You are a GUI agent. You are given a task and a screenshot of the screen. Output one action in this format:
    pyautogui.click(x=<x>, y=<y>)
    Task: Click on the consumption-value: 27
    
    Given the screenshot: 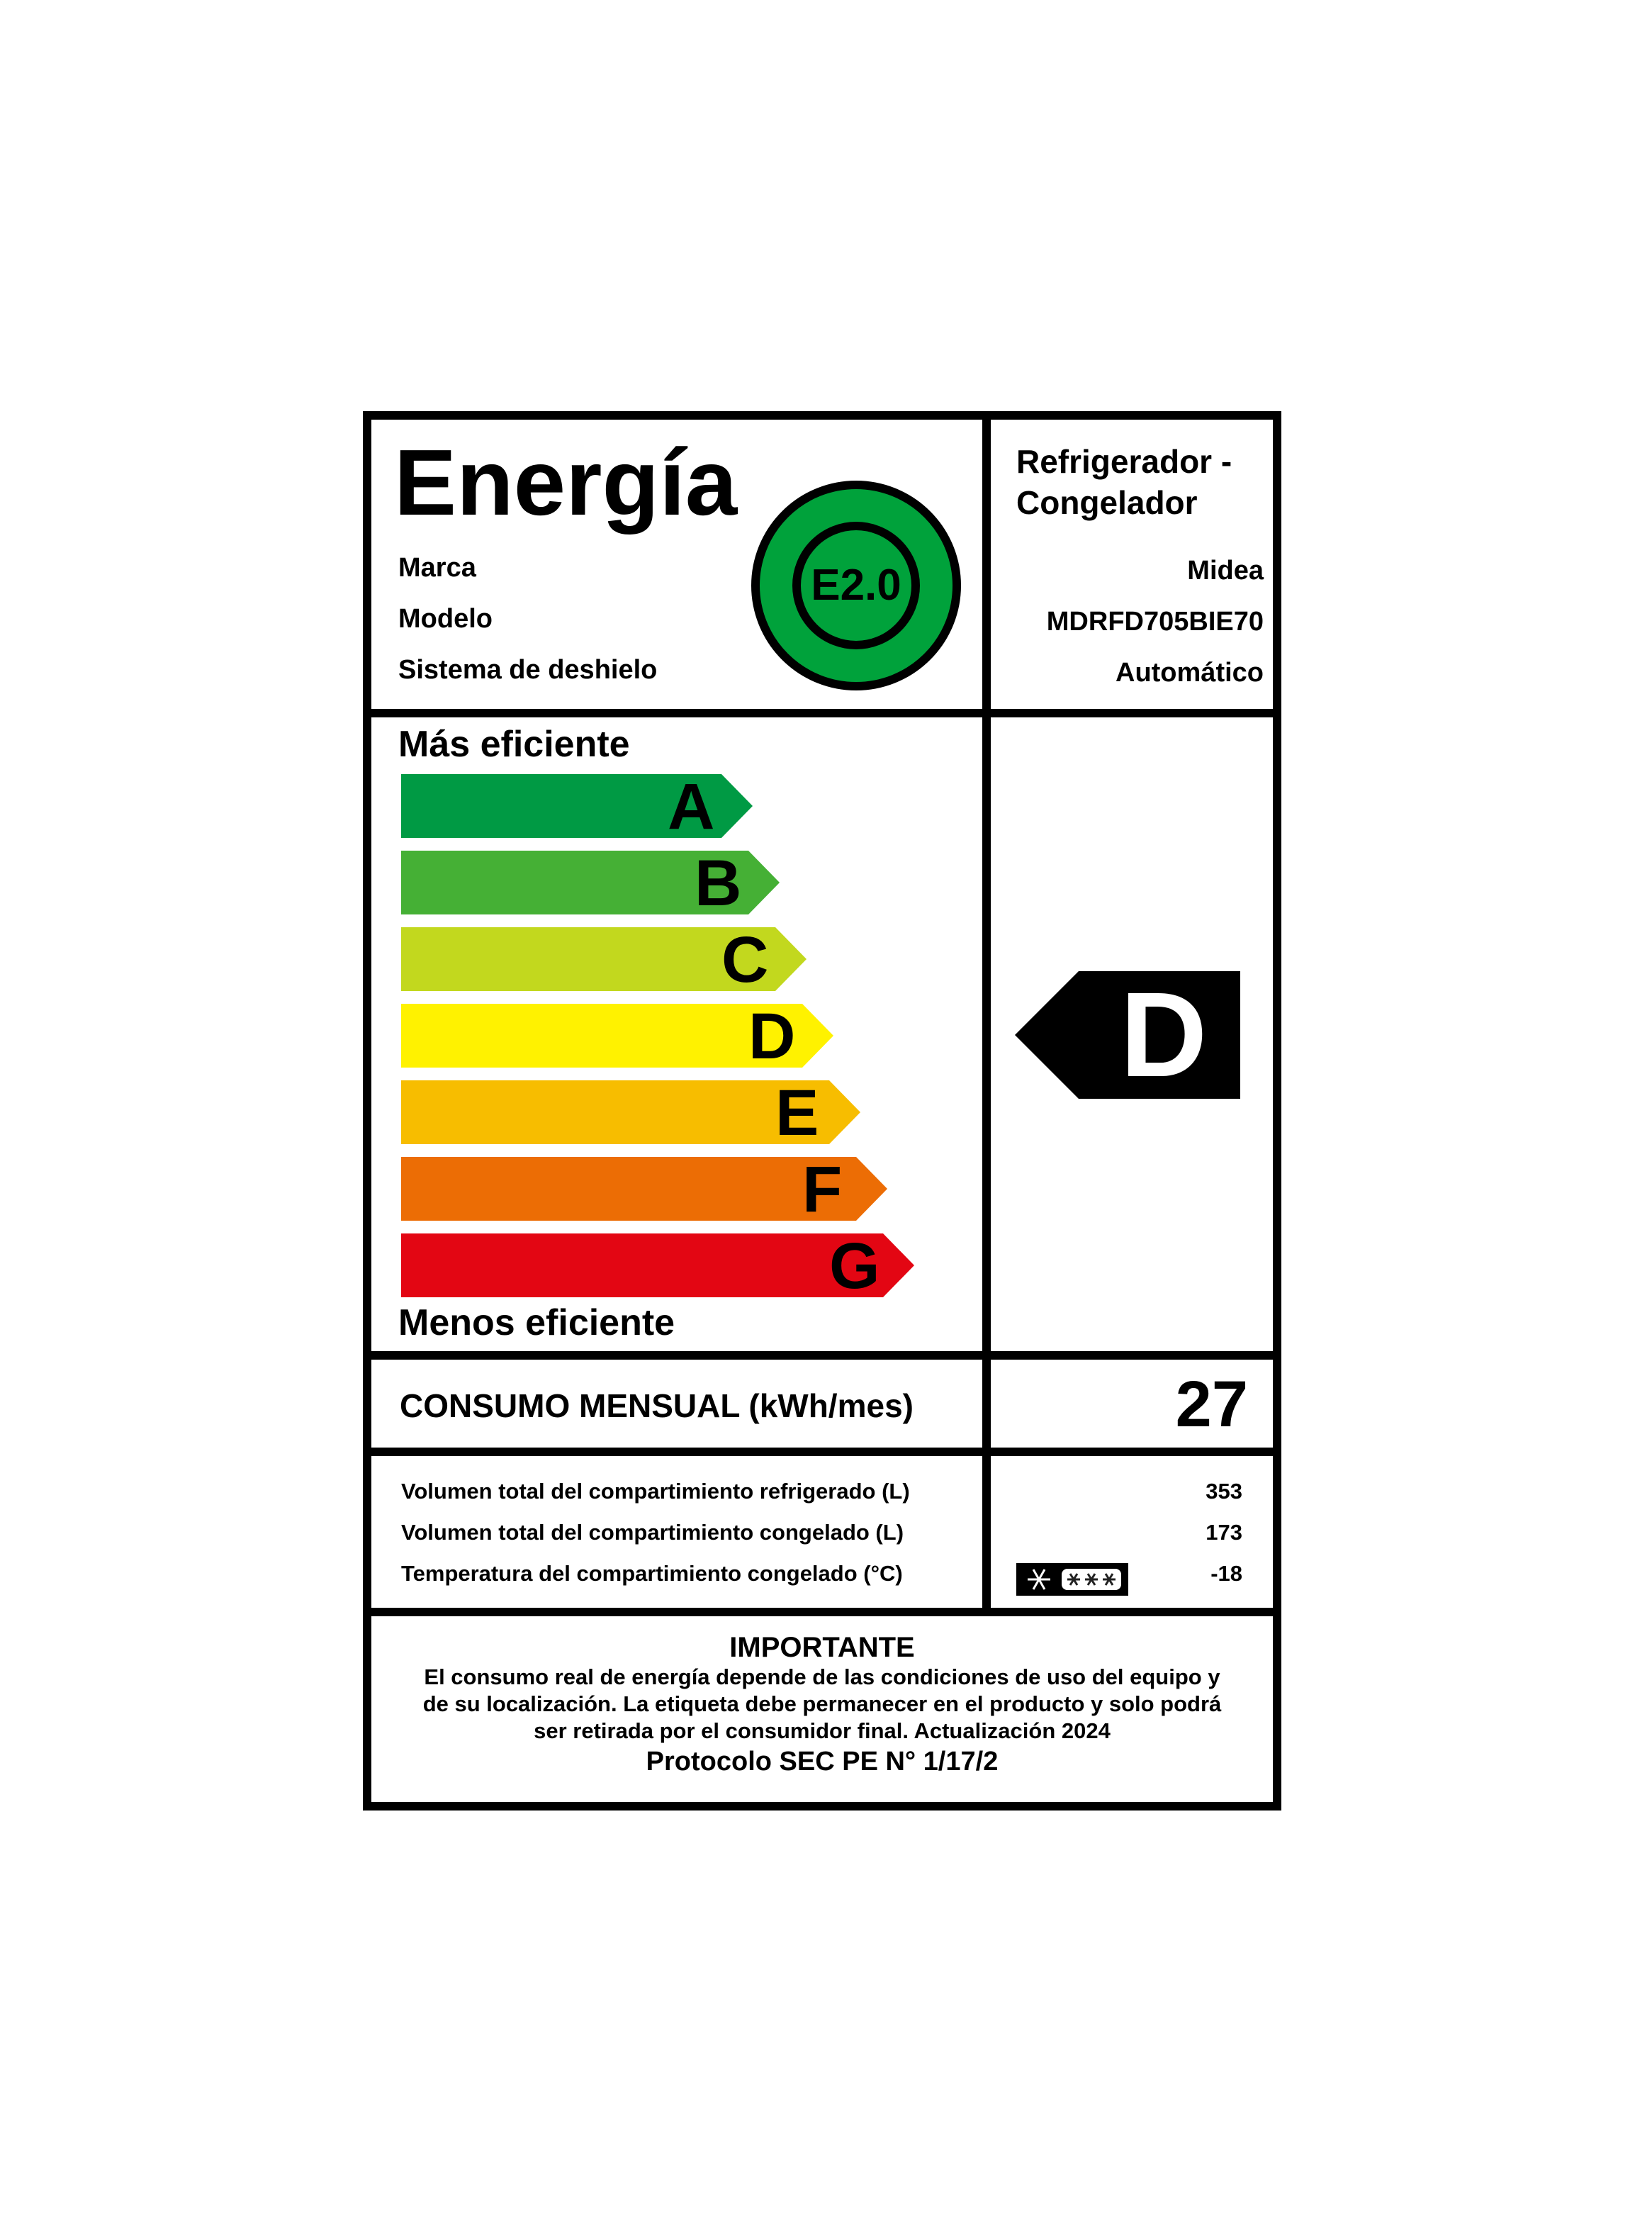 What is the action you would take?
    pyautogui.click(x=1211, y=1404)
    